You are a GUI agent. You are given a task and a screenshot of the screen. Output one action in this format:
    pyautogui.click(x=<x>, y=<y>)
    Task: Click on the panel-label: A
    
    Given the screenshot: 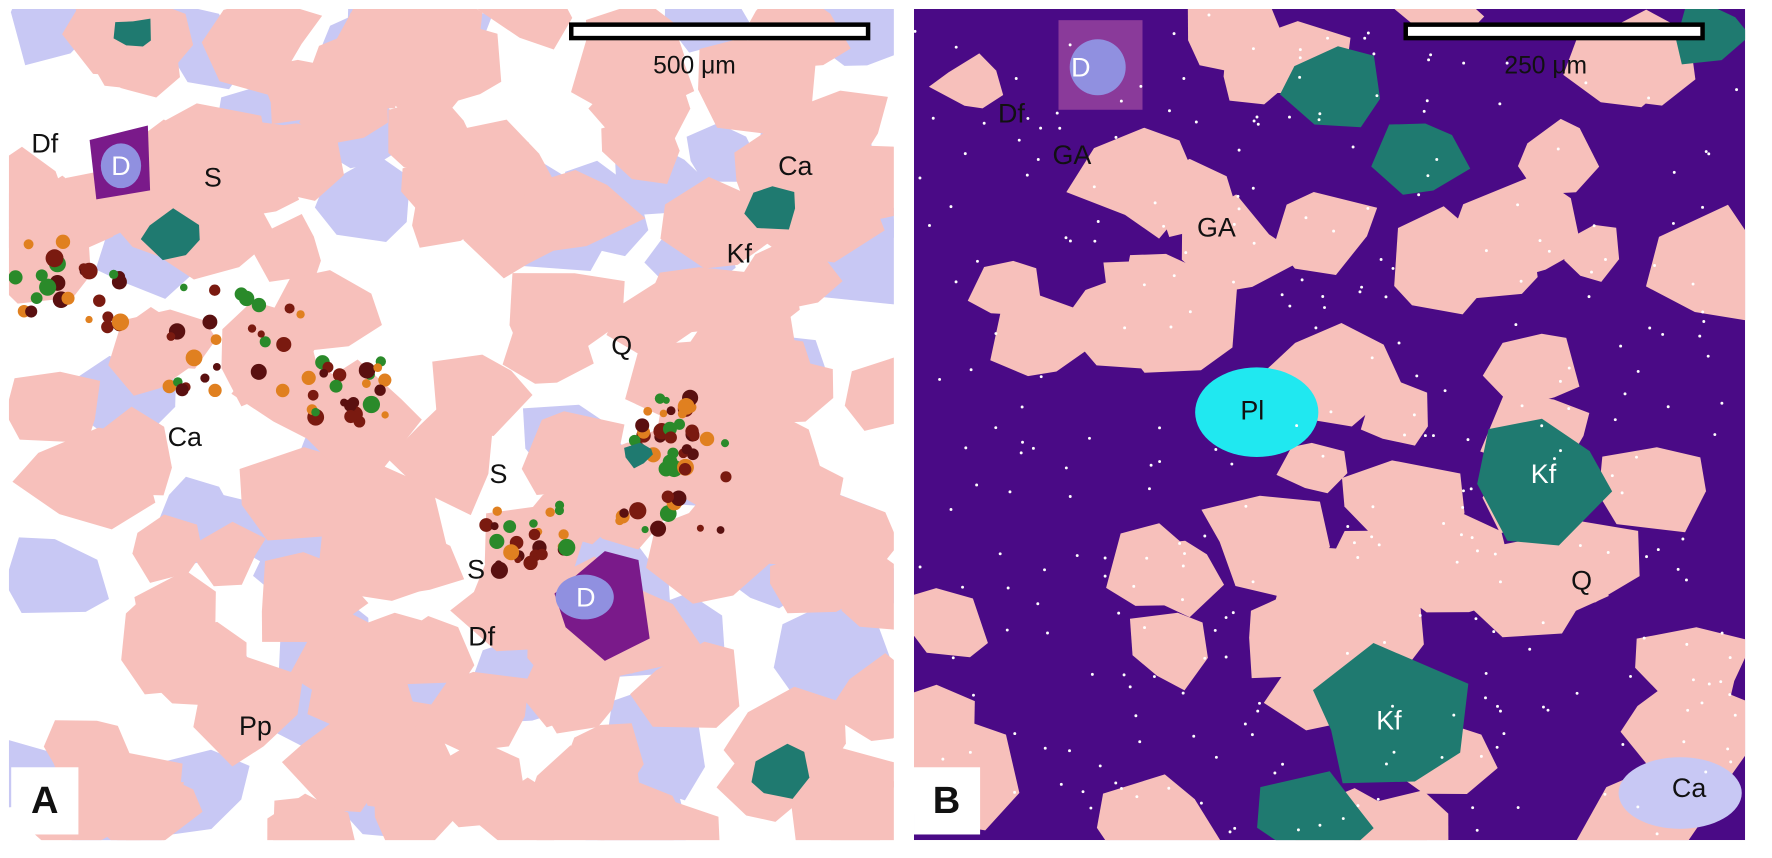 What is the action you would take?
    pyautogui.click(x=45, y=801)
    